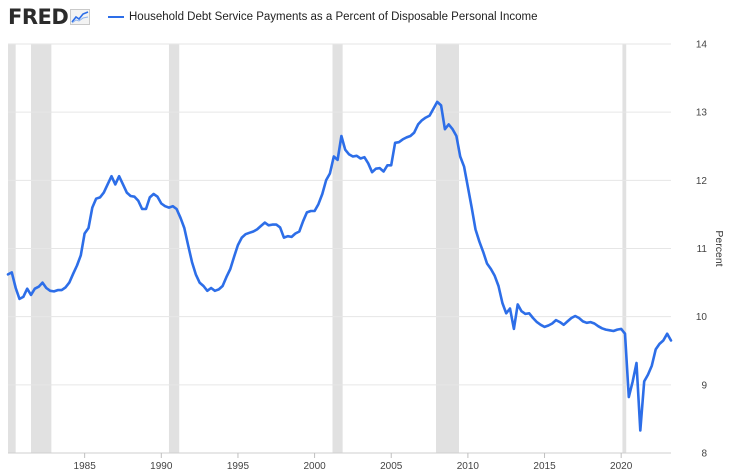 This screenshot has height=474, width=749. Describe the element at coordinates (353, 462) in the screenshot. I see `x-axis: 1985 1990 1995 2000 2005 2010 2015 2020` at that location.